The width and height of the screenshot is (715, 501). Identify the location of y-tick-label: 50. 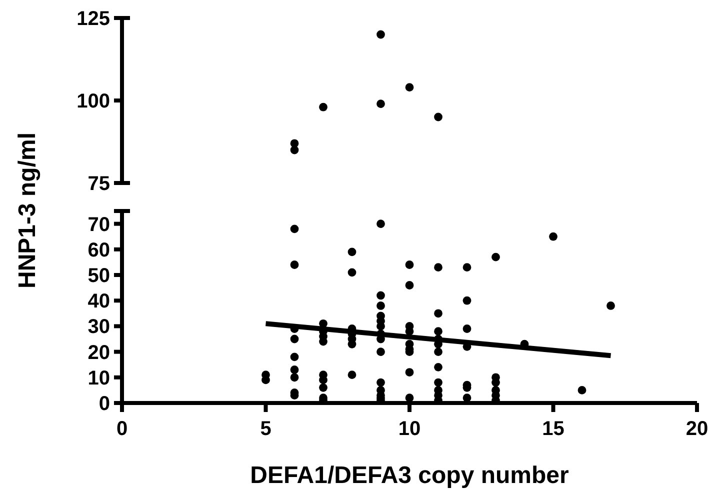
(99, 276).